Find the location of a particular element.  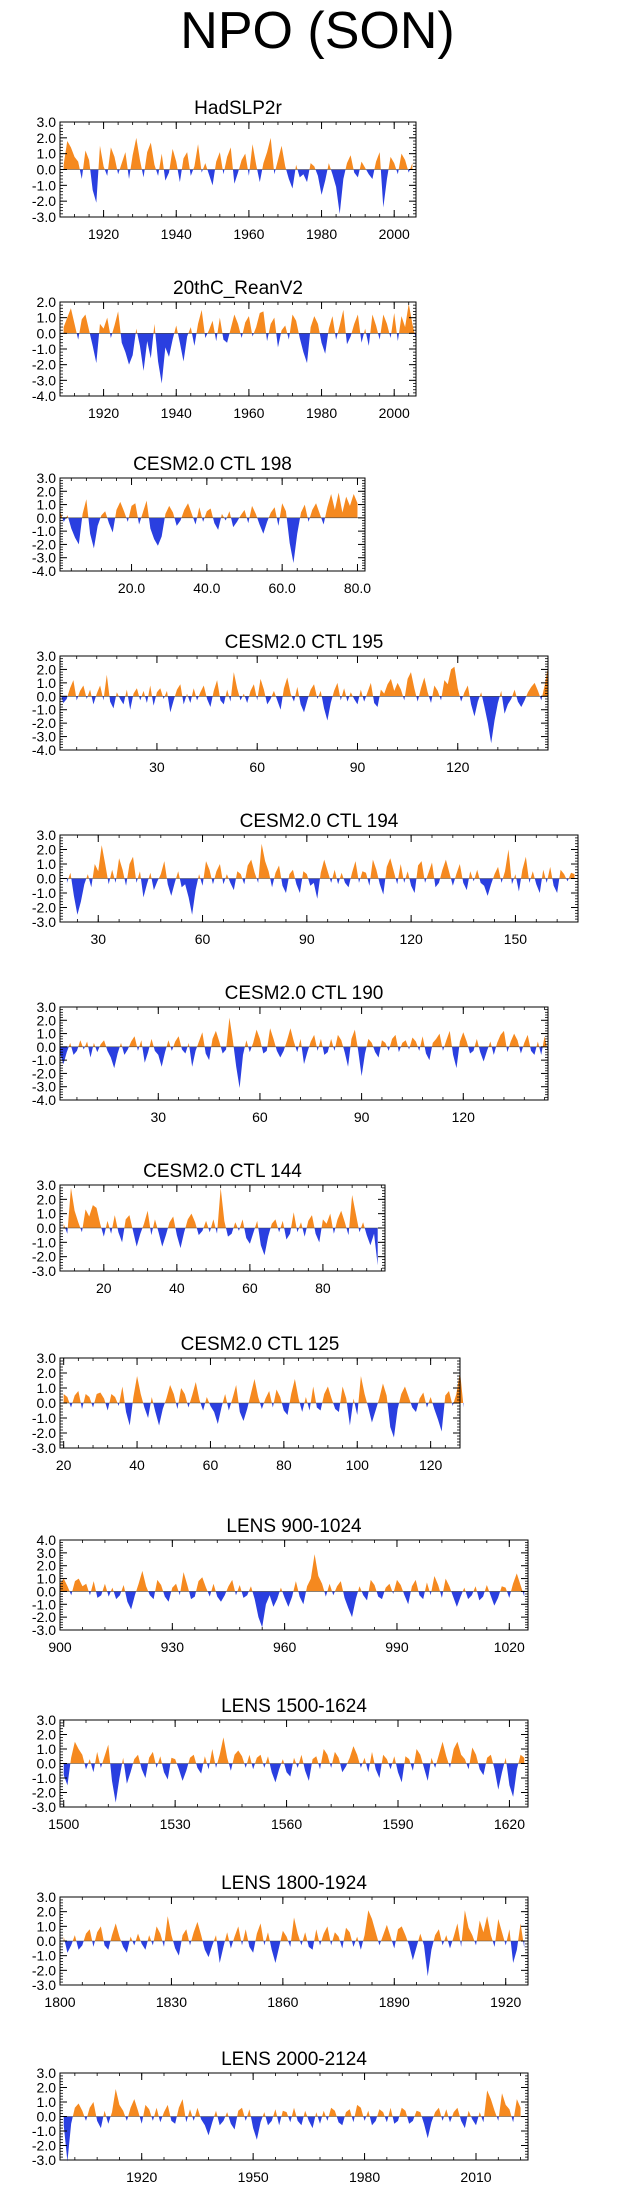

x-tick-label: 990 is located at coordinates (397, 1647).